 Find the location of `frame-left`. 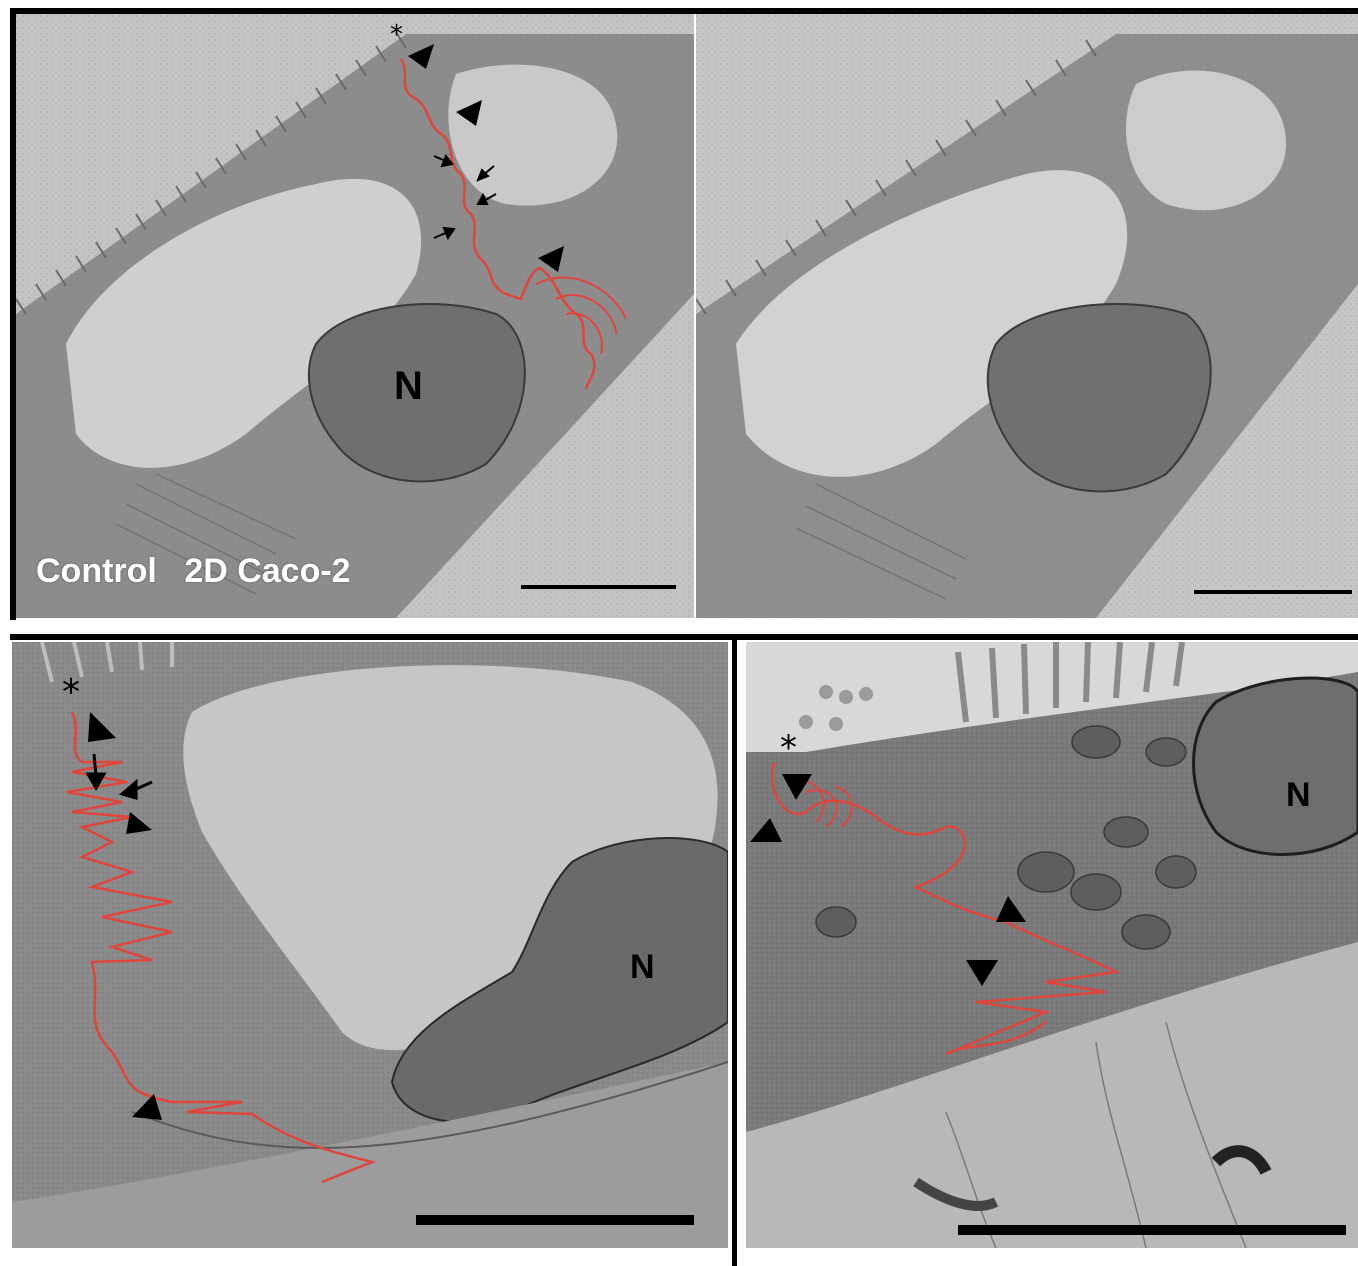

frame-left is located at coordinates (13, 314).